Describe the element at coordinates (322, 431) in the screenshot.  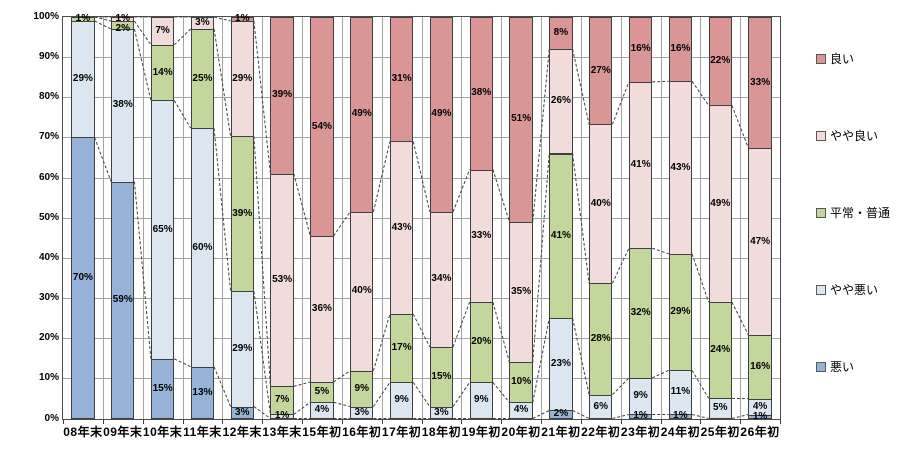
I see `x-category-label: 15年初` at that location.